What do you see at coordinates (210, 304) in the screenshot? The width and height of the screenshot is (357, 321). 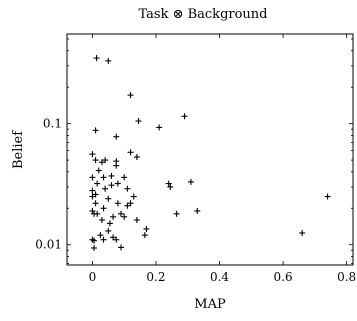 I see `x-axis-label: MAP` at bounding box center [210, 304].